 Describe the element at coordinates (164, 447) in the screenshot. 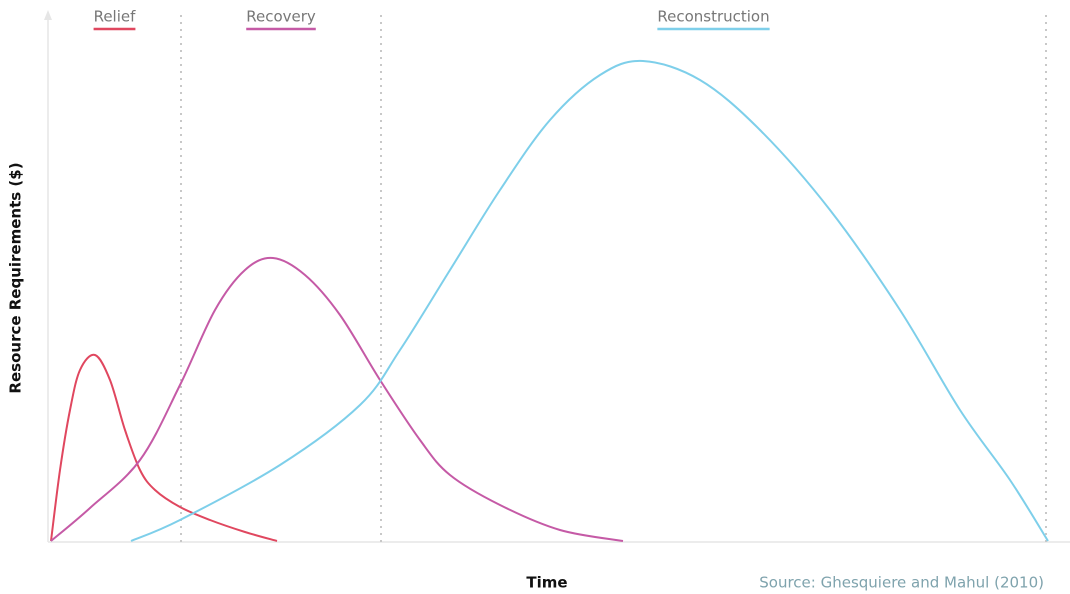

I see `series-line` at that location.